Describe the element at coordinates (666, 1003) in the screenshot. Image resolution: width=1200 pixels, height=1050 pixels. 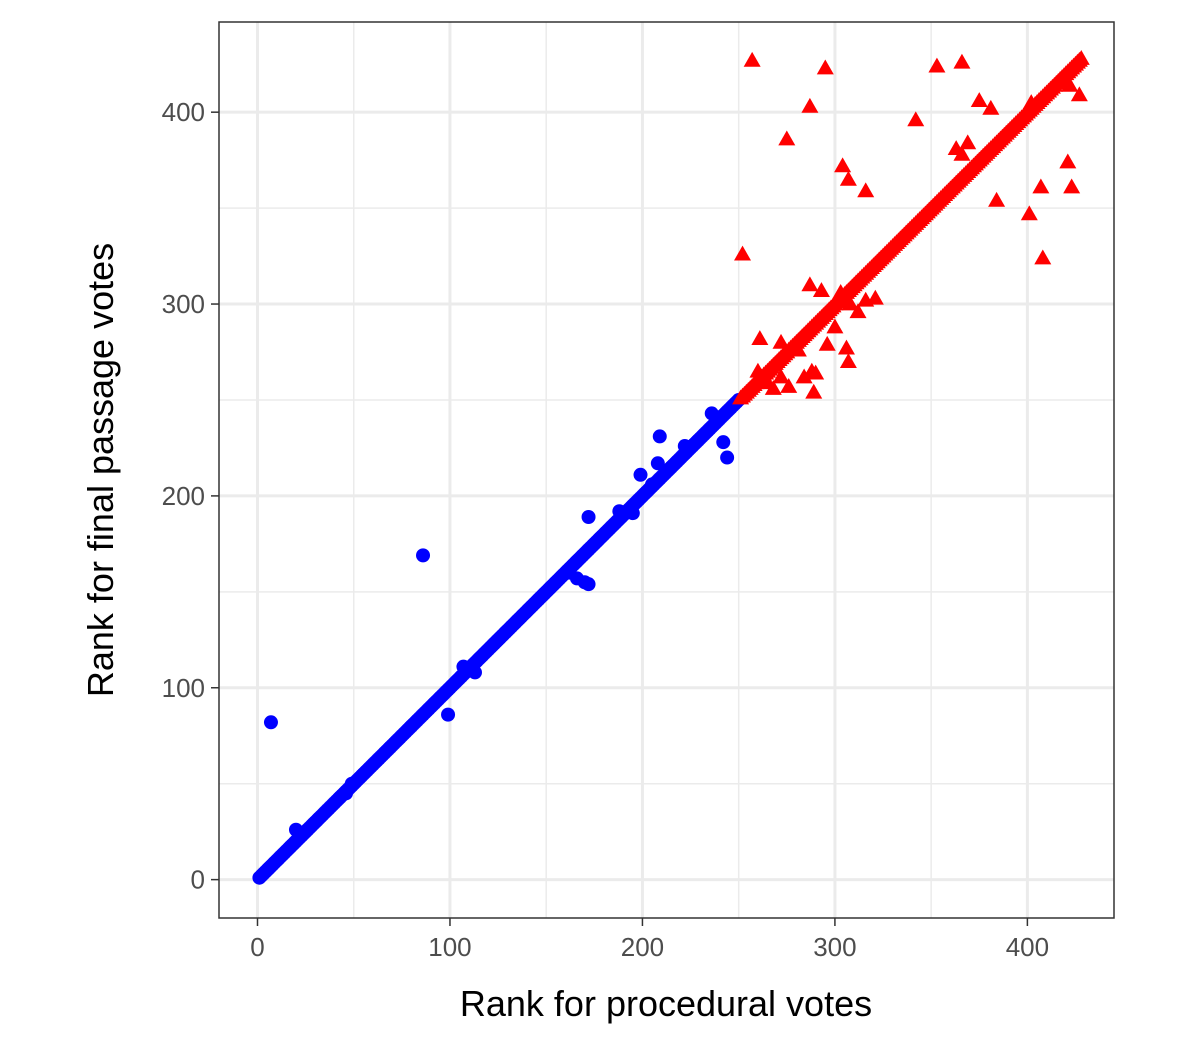
I see `x-axis-title: Rank for procedural votes` at that location.